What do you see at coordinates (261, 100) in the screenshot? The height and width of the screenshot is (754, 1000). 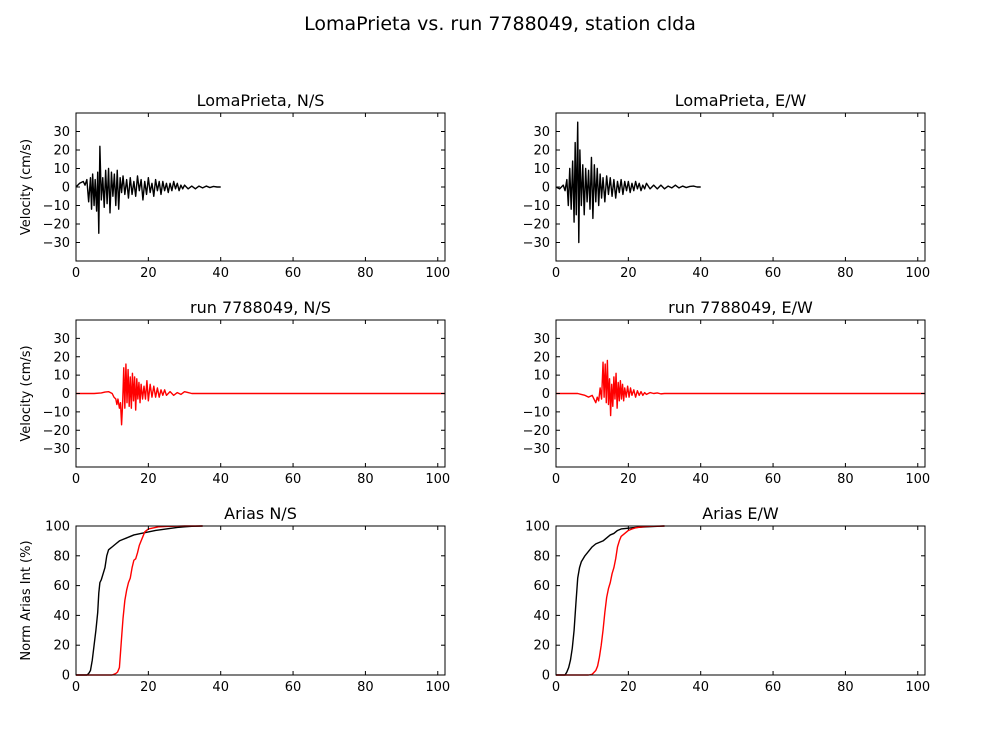 I see `panel-title: LomaPrieta, N/S` at bounding box center [261, 100].